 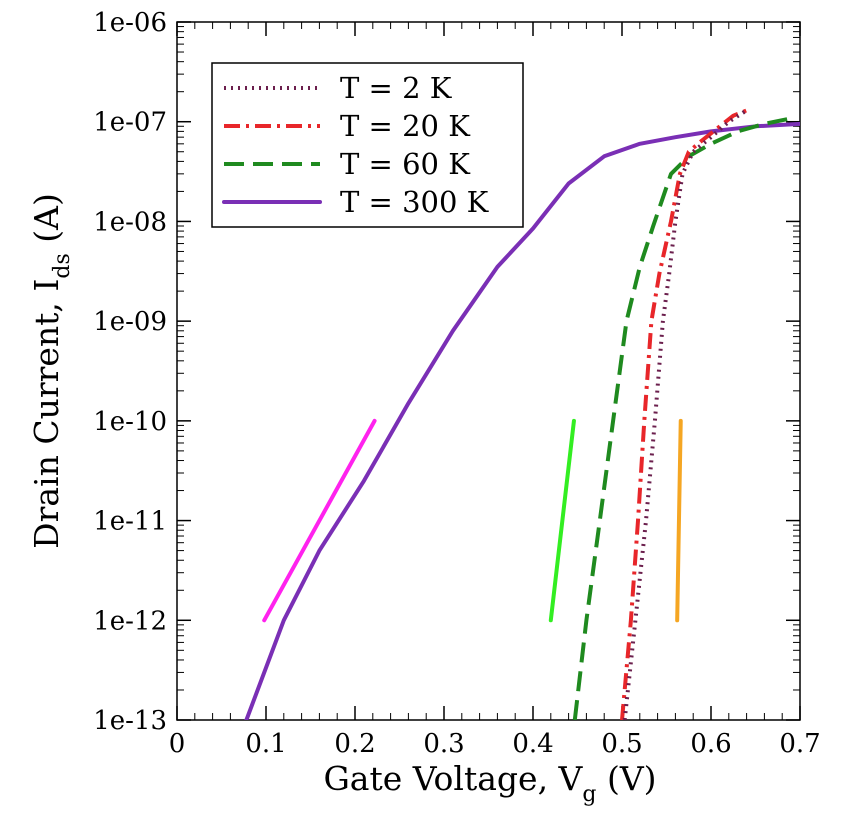 I want to click on y-tick-label: 1e-11, so click(x=130, y=522).